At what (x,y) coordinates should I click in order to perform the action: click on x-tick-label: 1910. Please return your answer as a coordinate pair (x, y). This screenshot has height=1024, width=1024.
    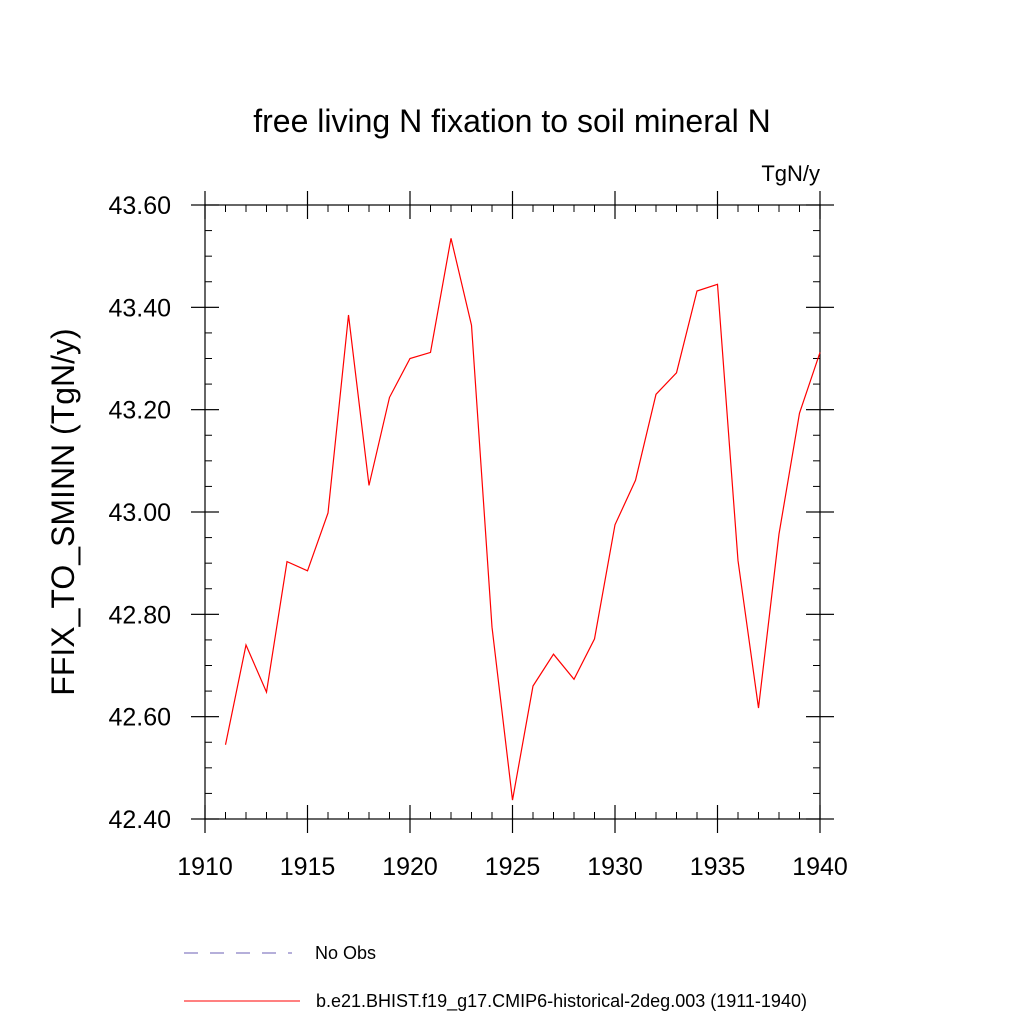
    Looking at the image, I should click on (205, 867).